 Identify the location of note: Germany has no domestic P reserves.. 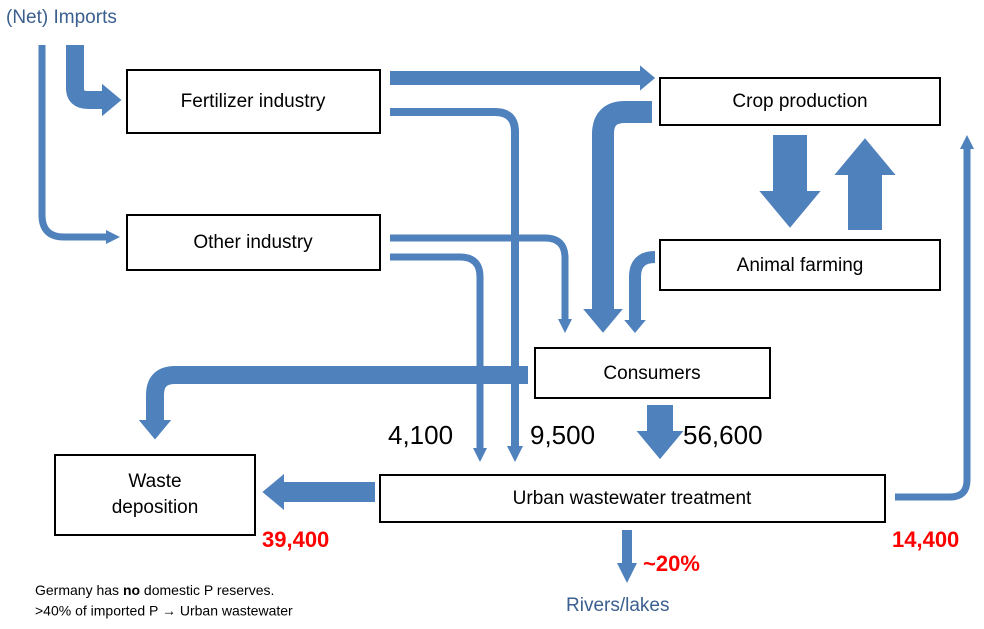
(154, 590).